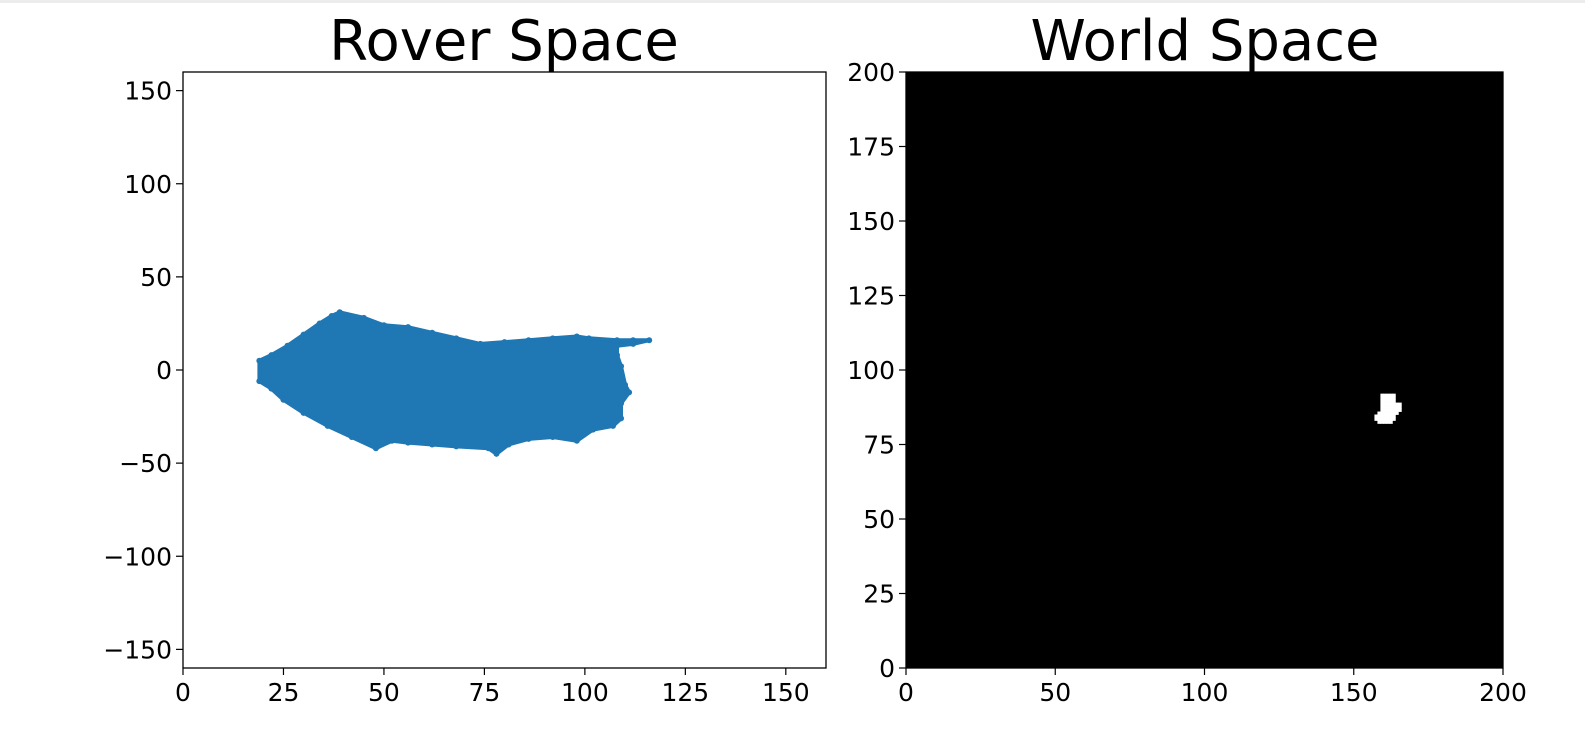 This screenshot has height=733, width=1585. What do you see at coordinates (879, 445) in the screenshot?
I see `world-space-y-tick-label: 75` at bounding box center [879, 445].